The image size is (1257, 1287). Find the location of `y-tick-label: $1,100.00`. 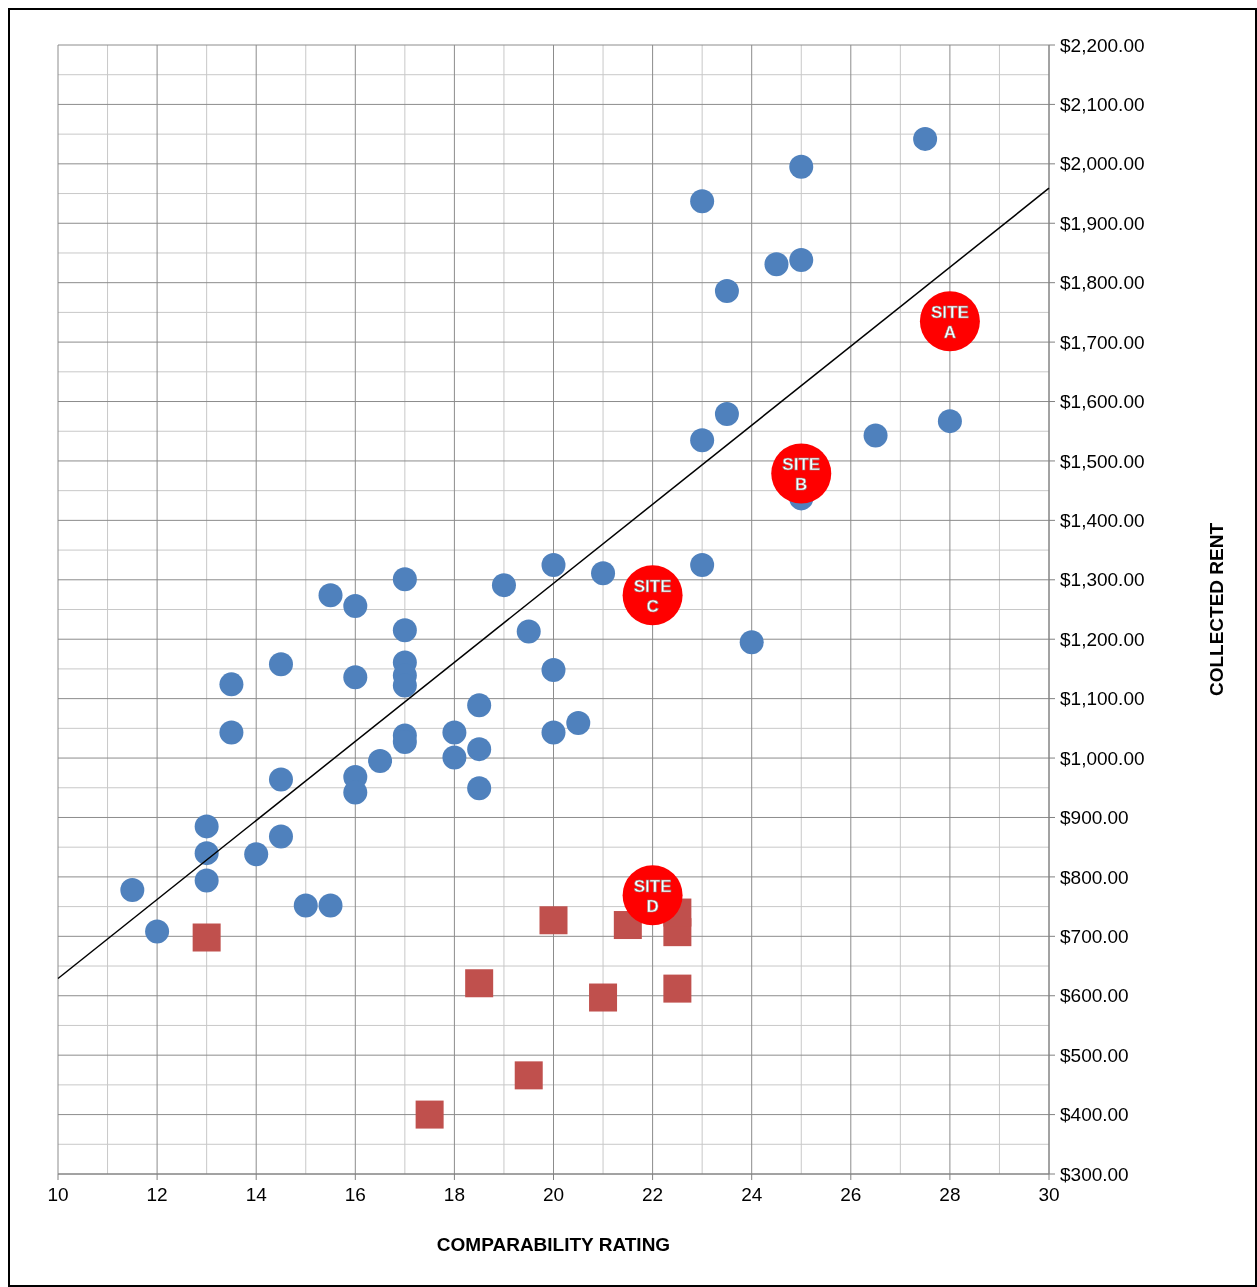

y-tick-label: $1,100.00 is located at coordinates (1102, 699).